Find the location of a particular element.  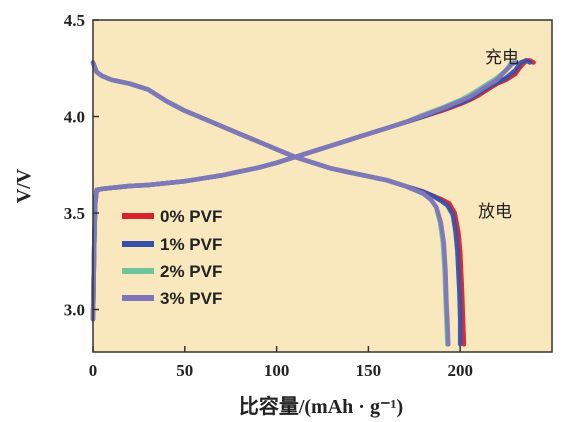

legend-item: 0% PVF is located at coordinates (172, 216).